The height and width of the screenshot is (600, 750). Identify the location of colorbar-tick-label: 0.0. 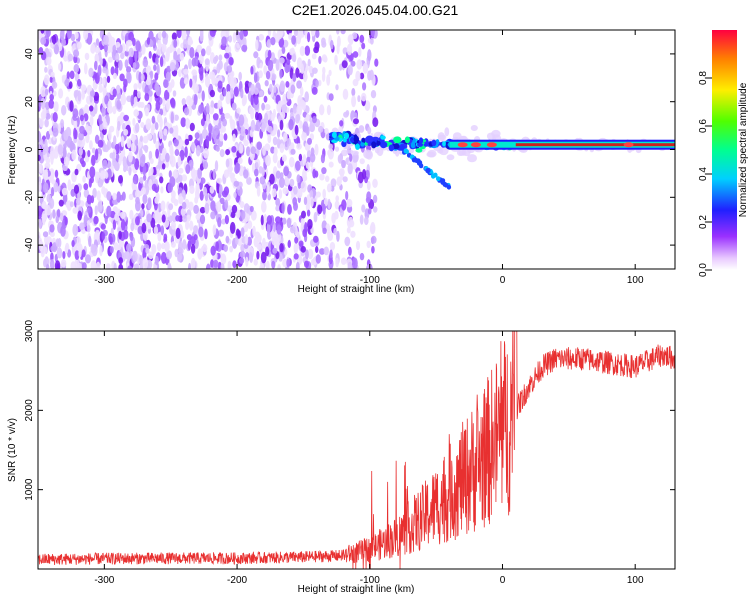
(703, 270).